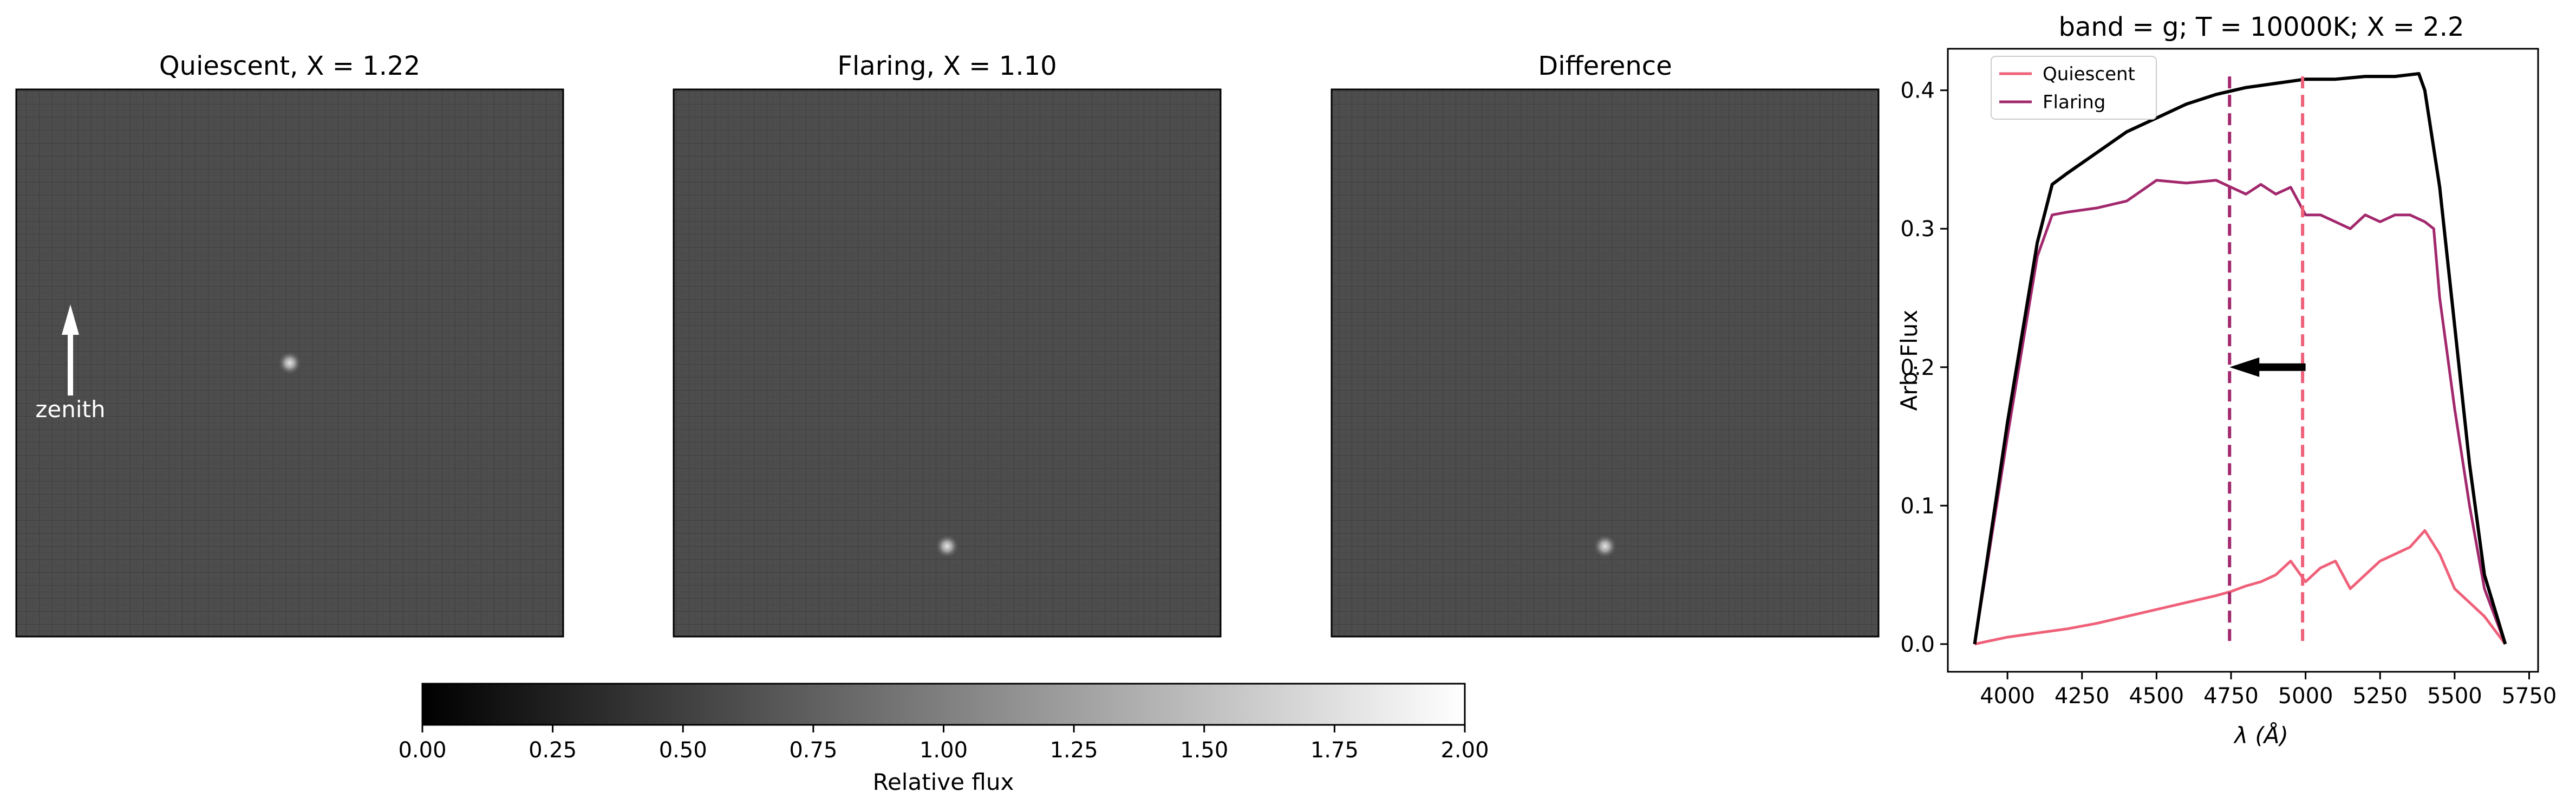 This screenshot has width=2576, height=811. What do you see at coordinates (1605, 66) in the screenshot?
I see `panel-title: Difference` at bounding box center [1605, 66].